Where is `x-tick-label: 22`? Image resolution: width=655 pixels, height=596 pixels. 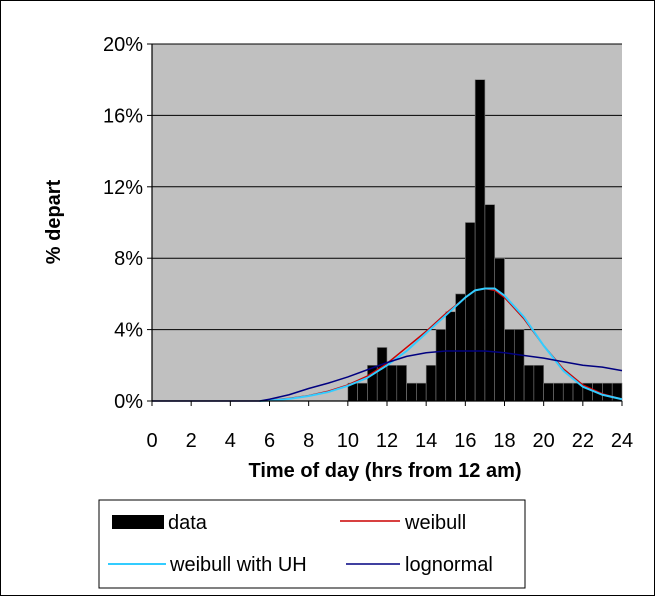 x-tick-label: 22 is located at coordinates (583, 441).